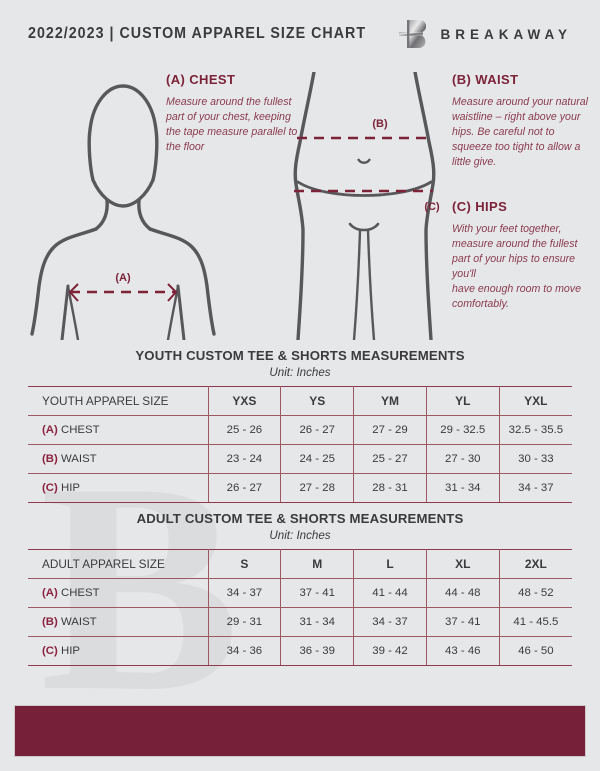 This screenshot has width=600, height=771. What do you see at coordinates (201, 79) in the screenshot?
I see `guide-chest-title: (A) CHEST` at bounding box center [201, 79].